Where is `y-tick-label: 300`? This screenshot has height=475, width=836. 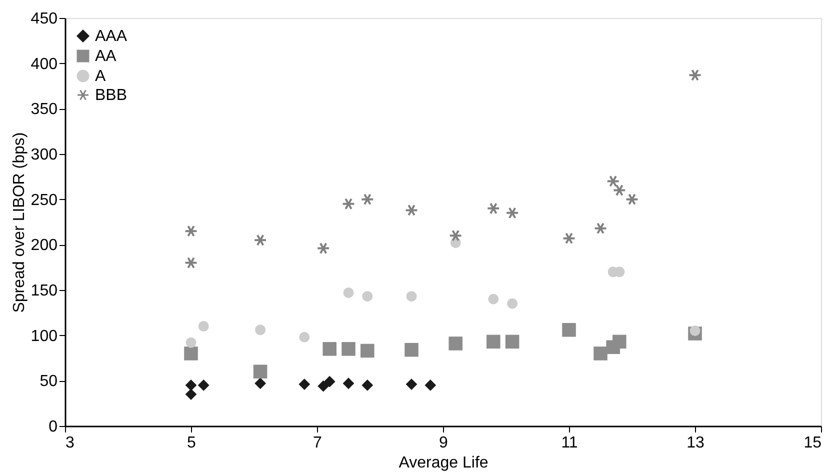
y-tick-label: 300 is located at coordinates (44, 155).